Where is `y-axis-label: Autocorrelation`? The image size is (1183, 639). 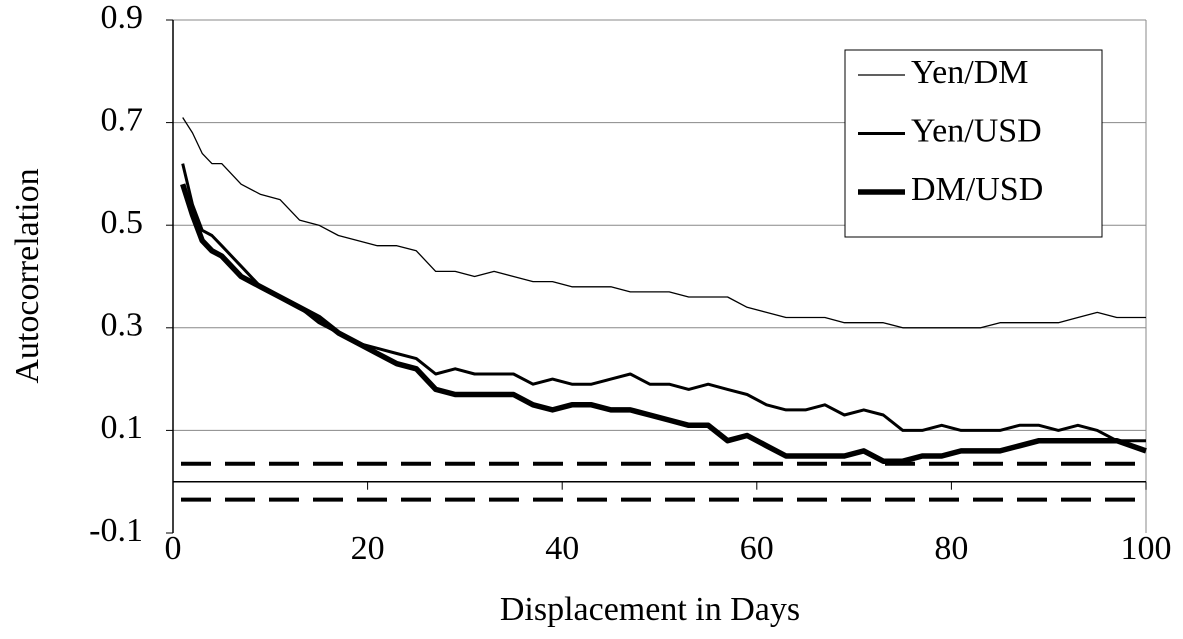 y-axis-label: Autocorrelation is located at coordinates (27, 275).